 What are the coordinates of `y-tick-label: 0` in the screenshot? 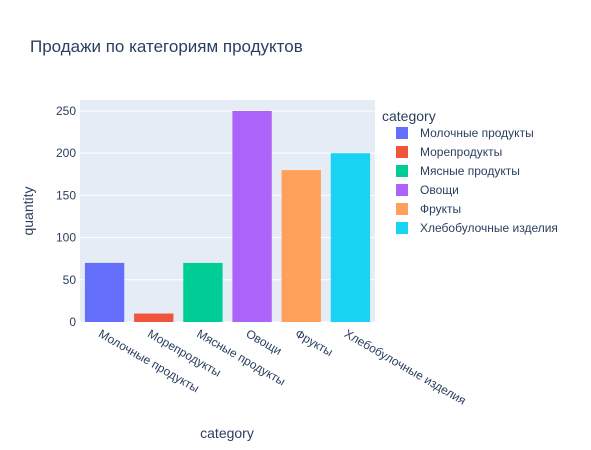 It's located at (72, 322).